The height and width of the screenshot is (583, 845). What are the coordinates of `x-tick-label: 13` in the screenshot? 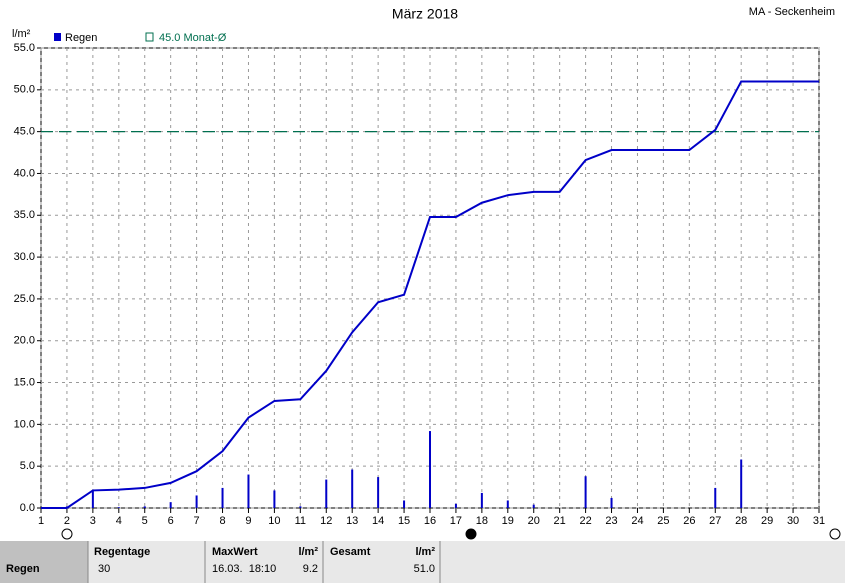 It's located at (352, 521).